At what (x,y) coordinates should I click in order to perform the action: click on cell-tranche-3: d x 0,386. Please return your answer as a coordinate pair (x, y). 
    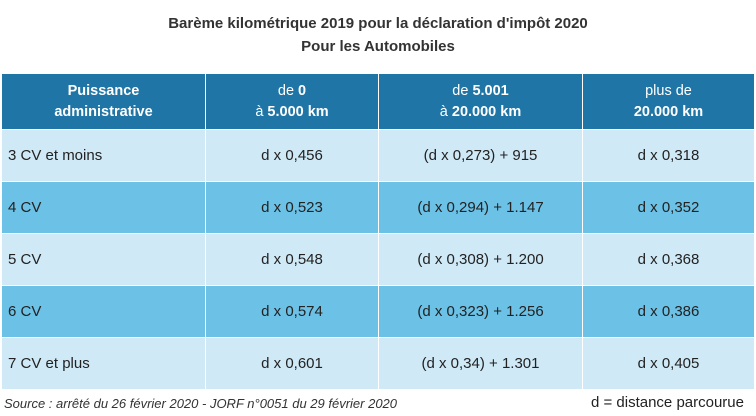
    Looking at the image, I should click on (668, 311).